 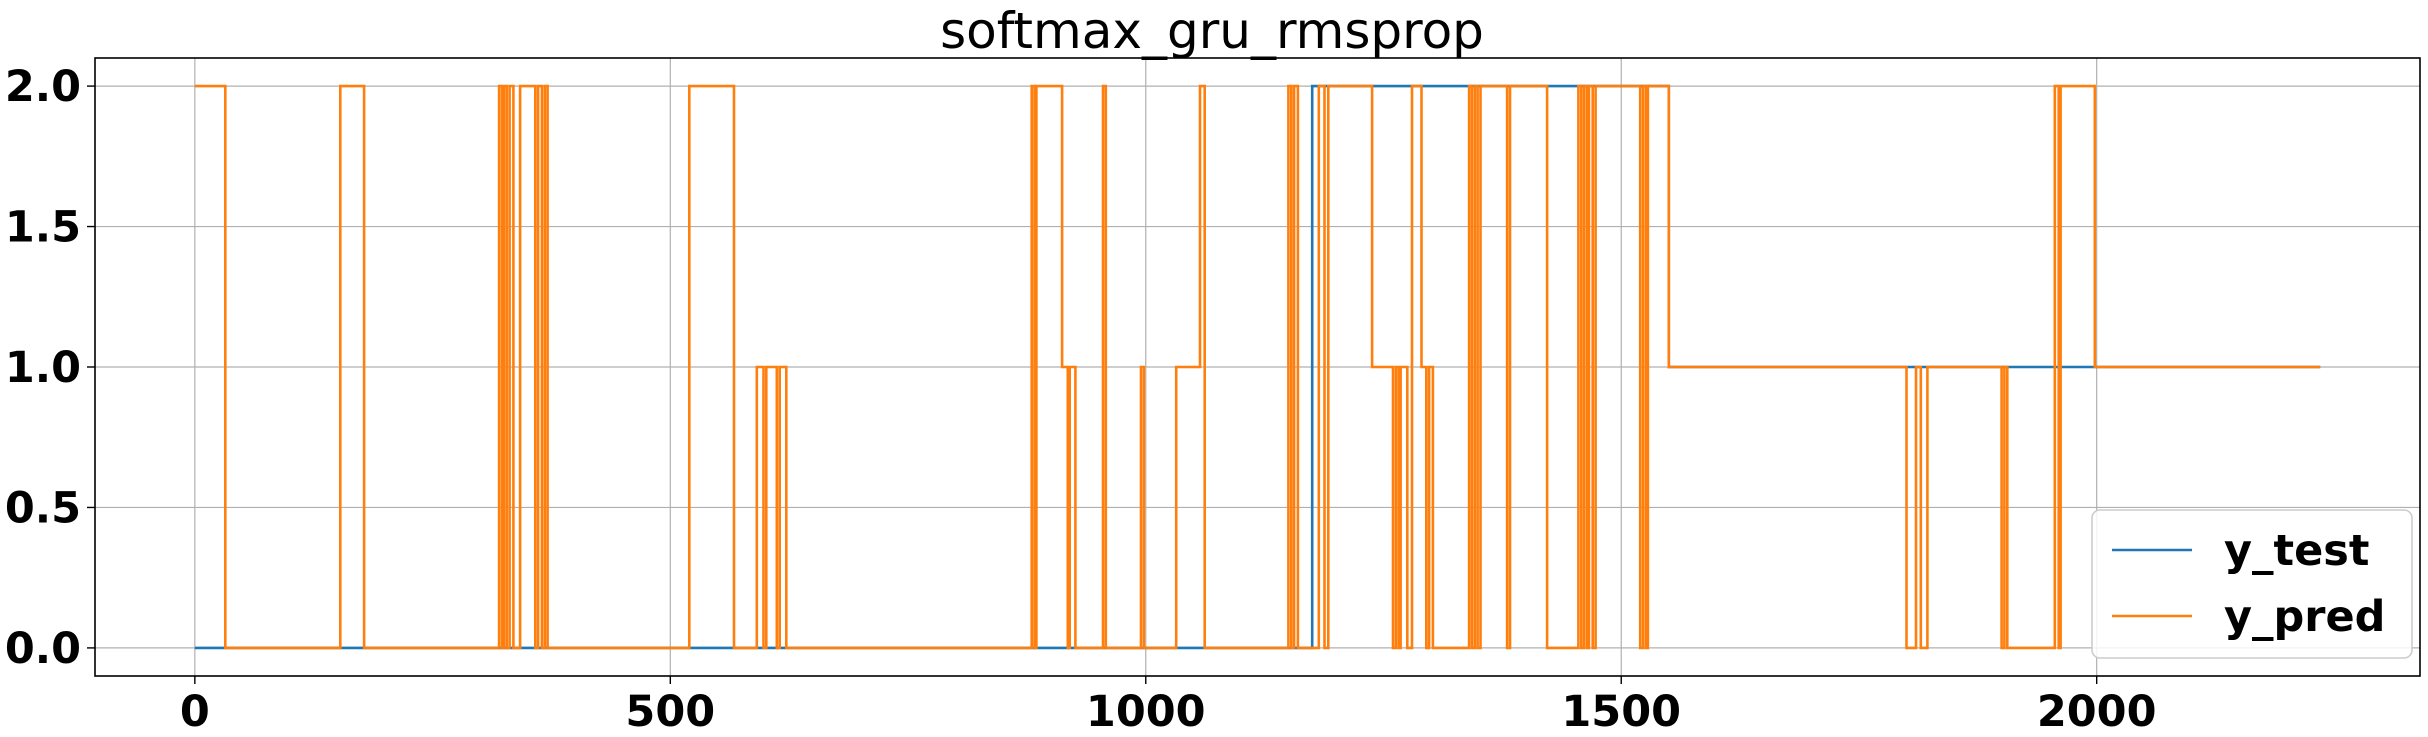 I want to click on chart-title: softmax_gru_rmsprop, so click(x=1212, y=31).